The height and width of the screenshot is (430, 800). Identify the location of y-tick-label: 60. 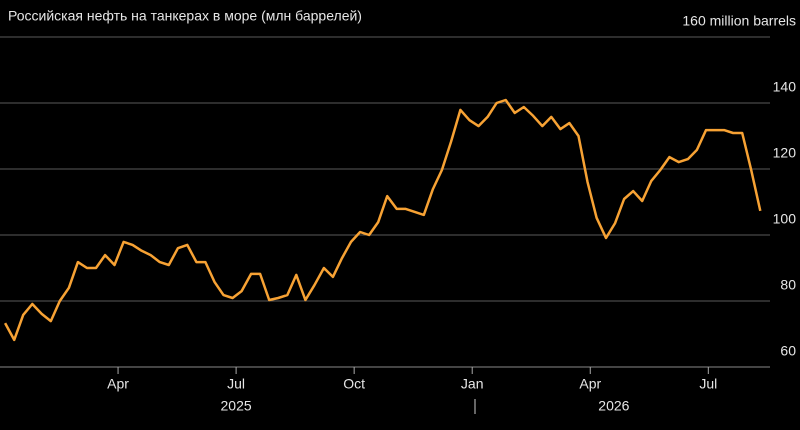
(788, 351).